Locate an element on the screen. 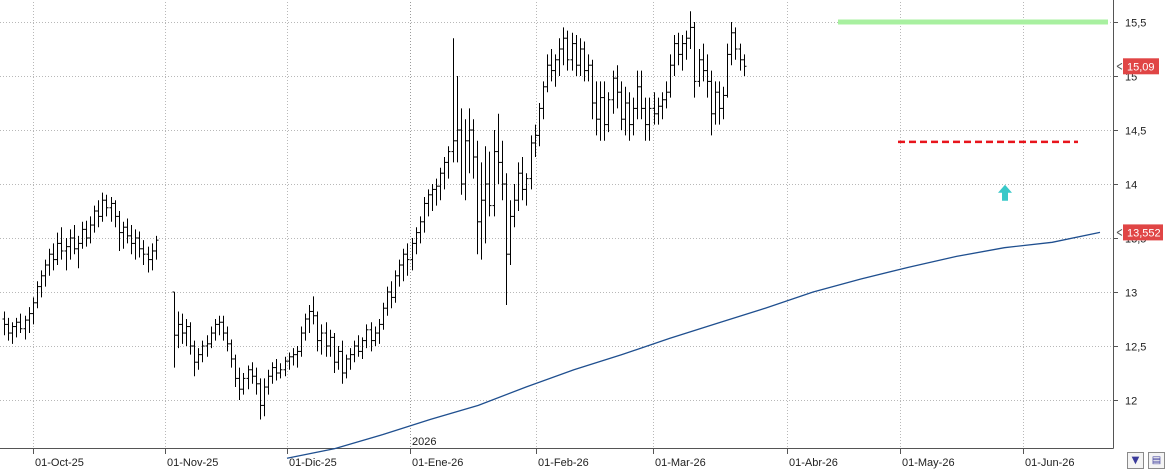 Image resolution: width=1171 pixels, height=472 pixels. disk-icon: ▤ is located at coordinates (1156, 460).